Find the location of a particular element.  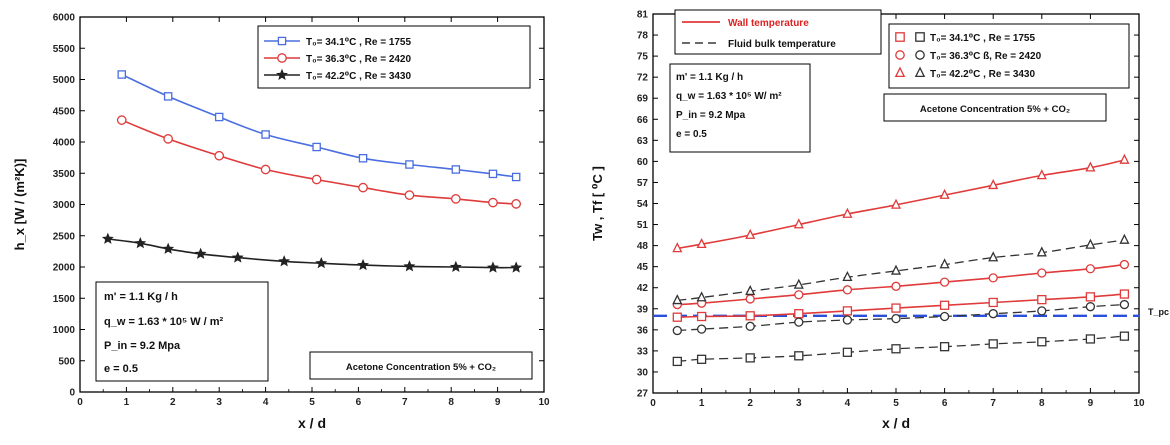

left-legend-label: T₀= 34.1⁰C , Re = 1755 is located at coordinates (358, 42).